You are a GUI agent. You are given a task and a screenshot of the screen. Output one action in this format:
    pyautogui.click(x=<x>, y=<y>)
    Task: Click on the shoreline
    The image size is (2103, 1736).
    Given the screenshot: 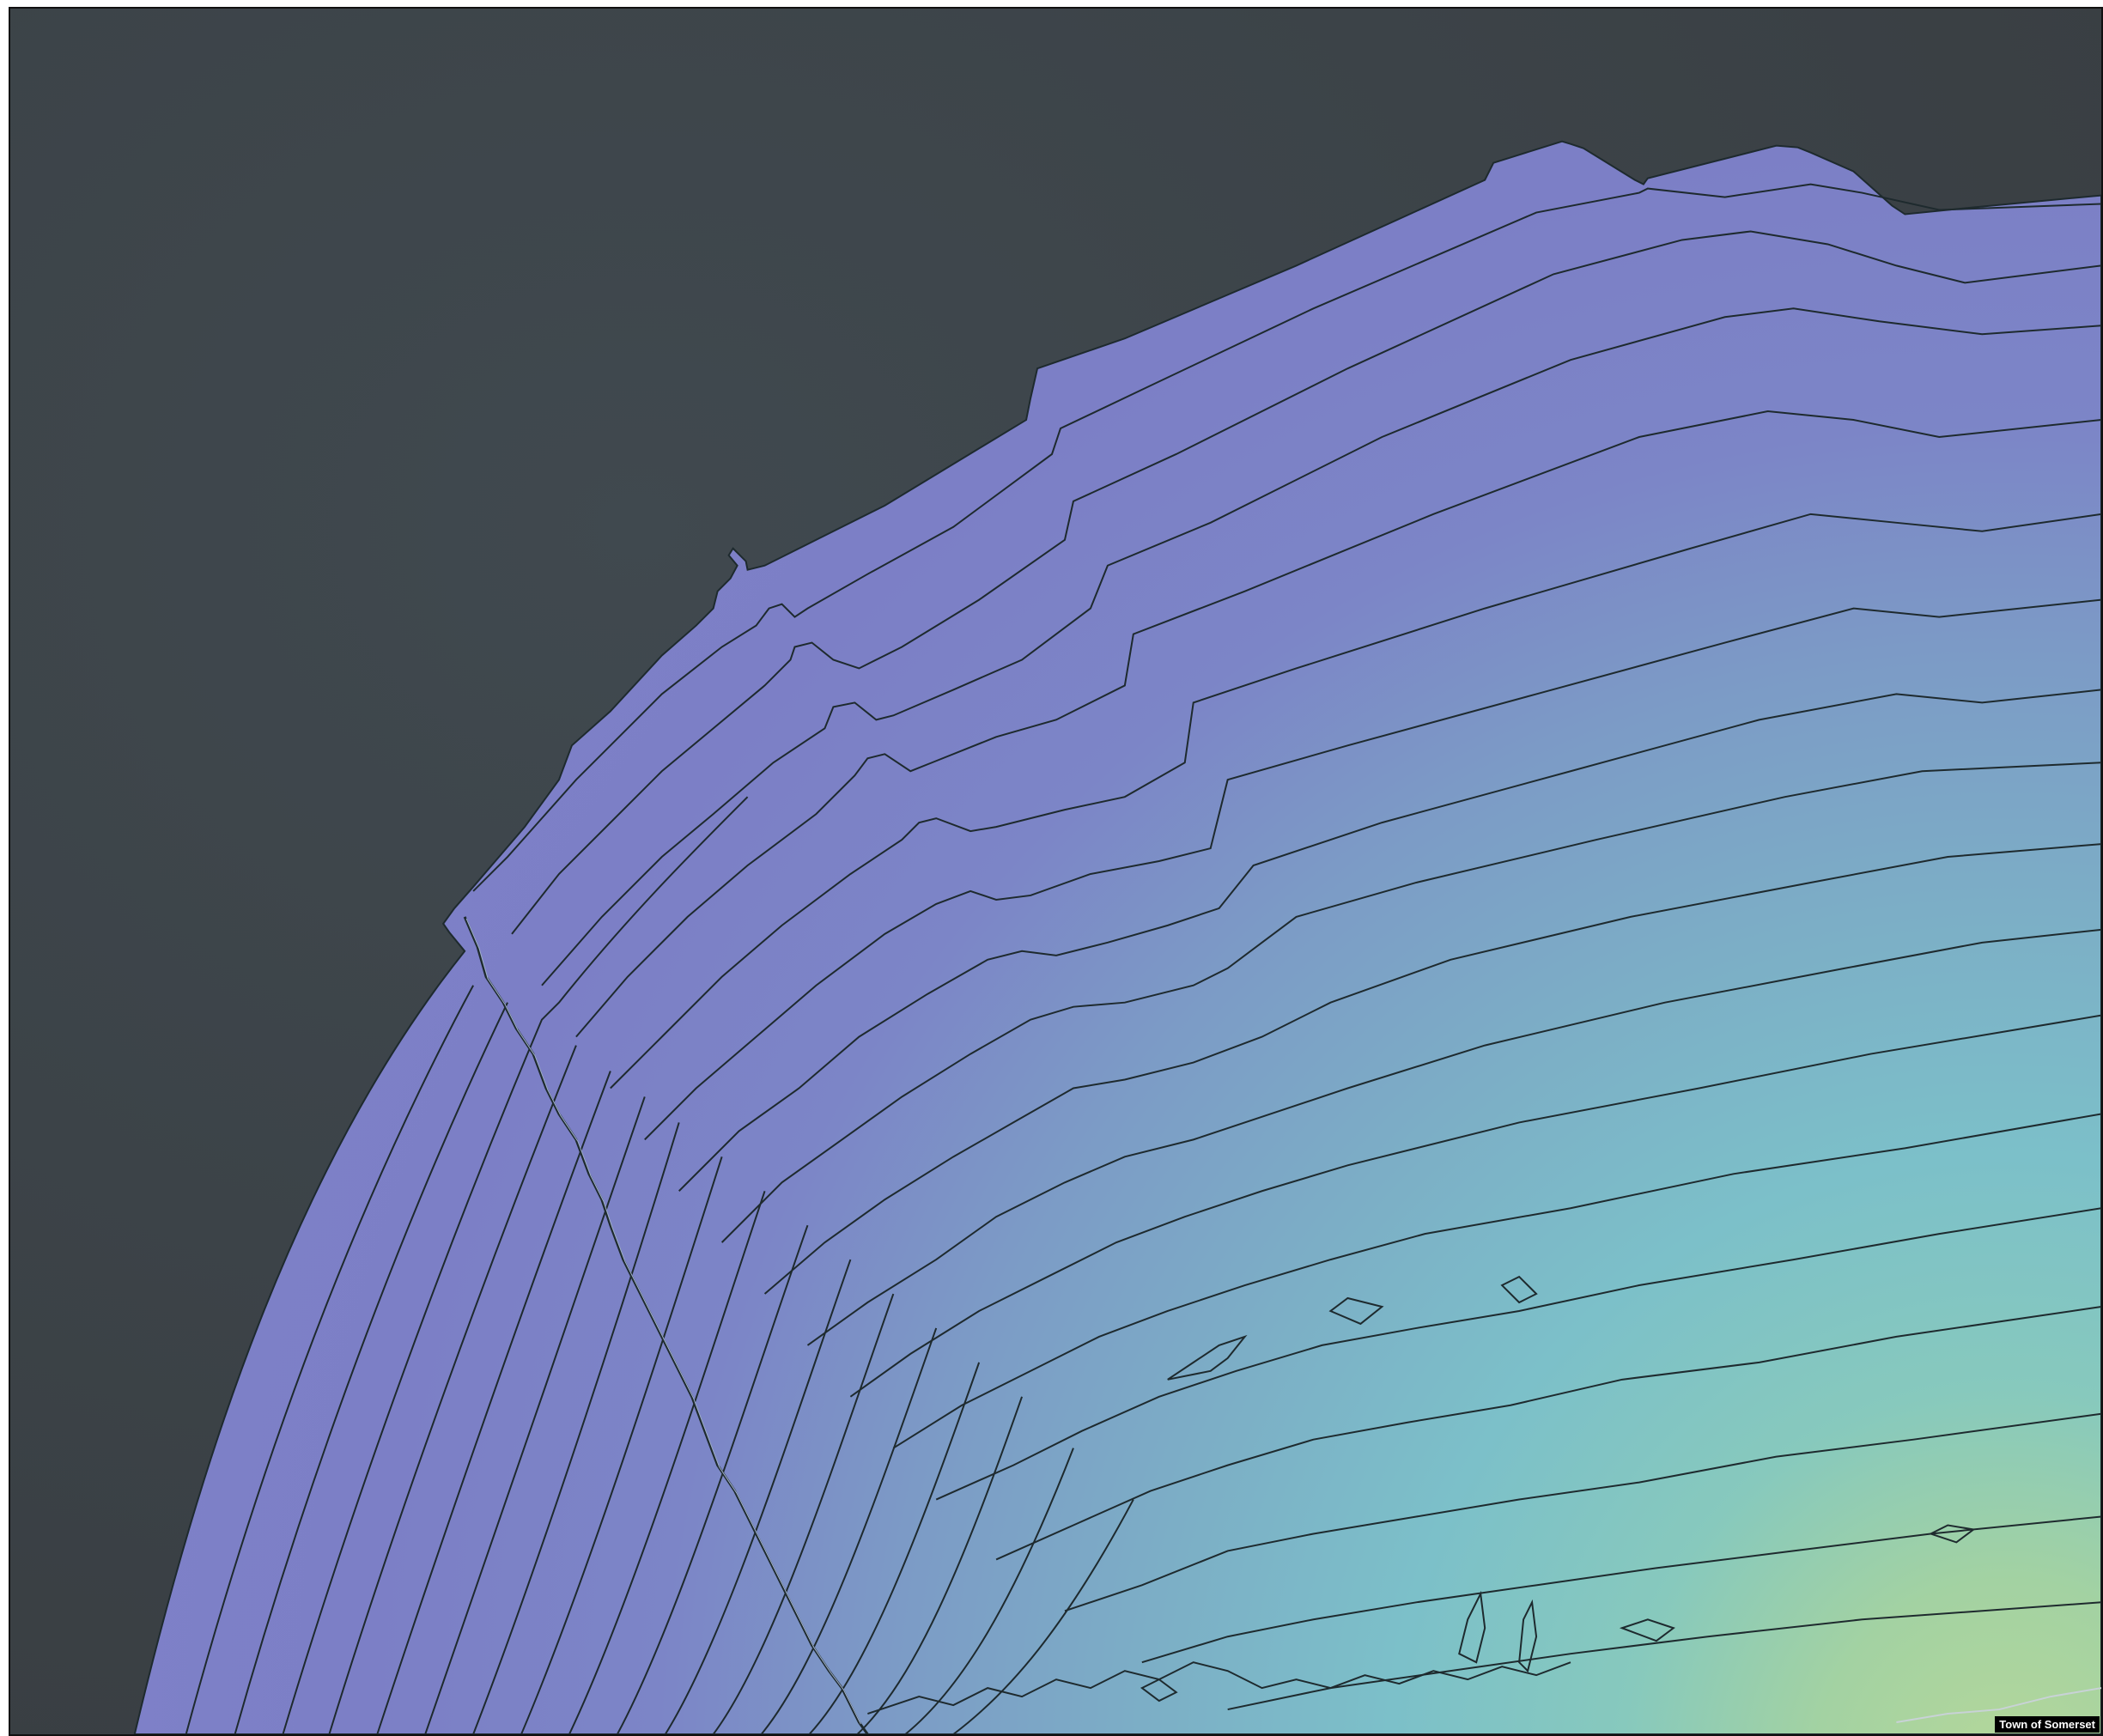 What is the action you would take?
    pyautogui.click(x=1219, y=1688)
    